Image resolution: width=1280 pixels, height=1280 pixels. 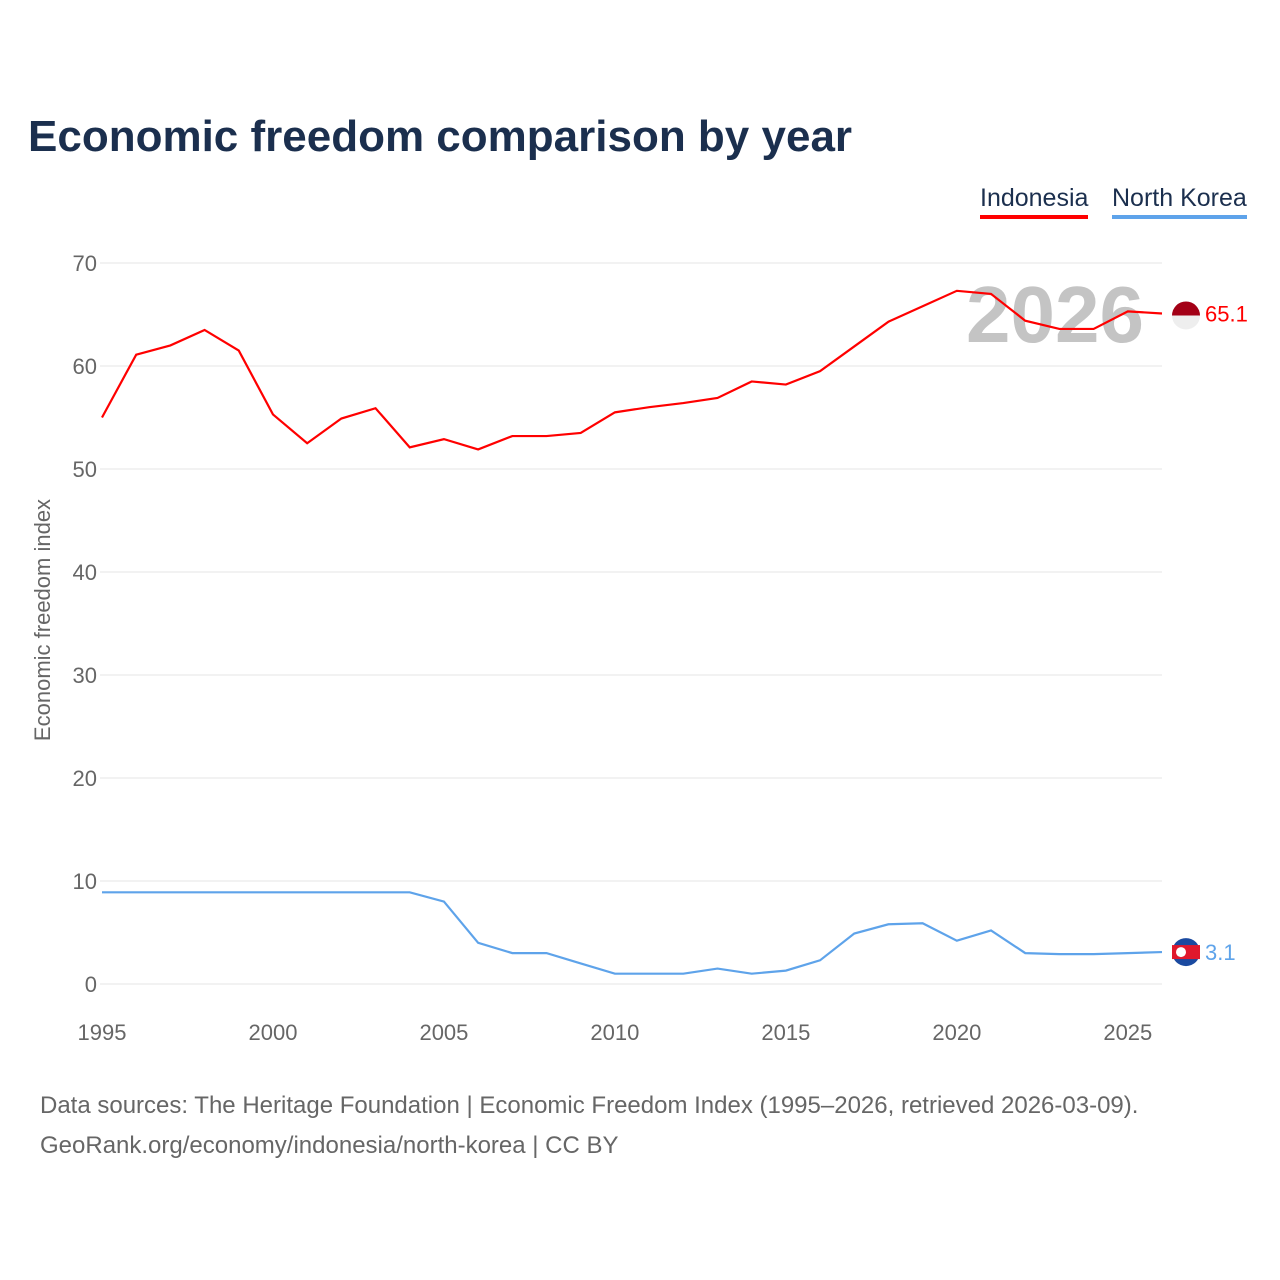 I want to click on y-tick-label: 30, so click(x=85, y=675).